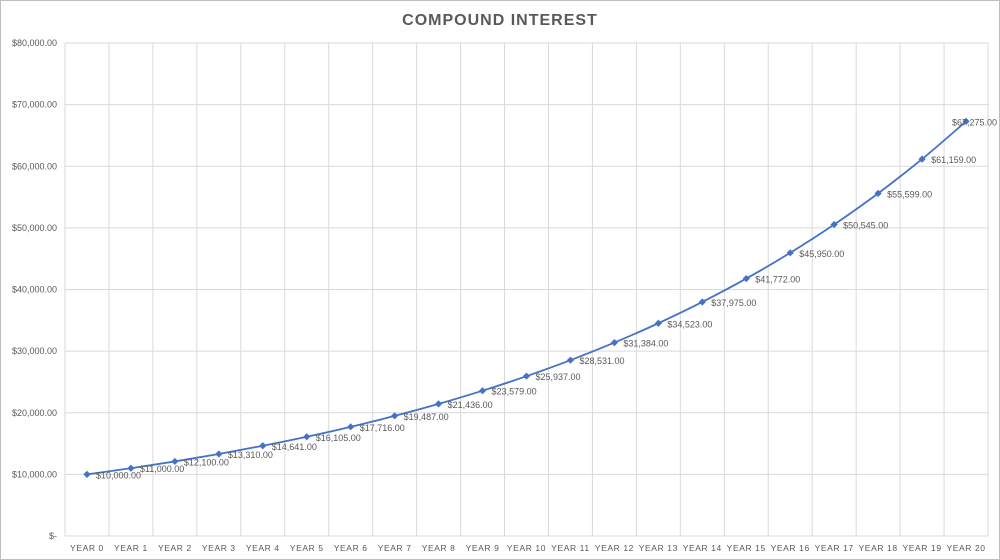 This screenshot has width=1000, height=560. I want to click on y-tick-label: $50,000.00, so click(34, 228).